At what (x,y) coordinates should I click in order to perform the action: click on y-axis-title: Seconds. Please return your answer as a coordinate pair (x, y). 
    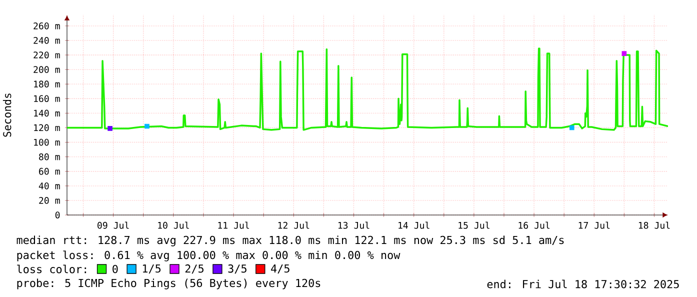
    Looking at the image, I should click on (7, 115).